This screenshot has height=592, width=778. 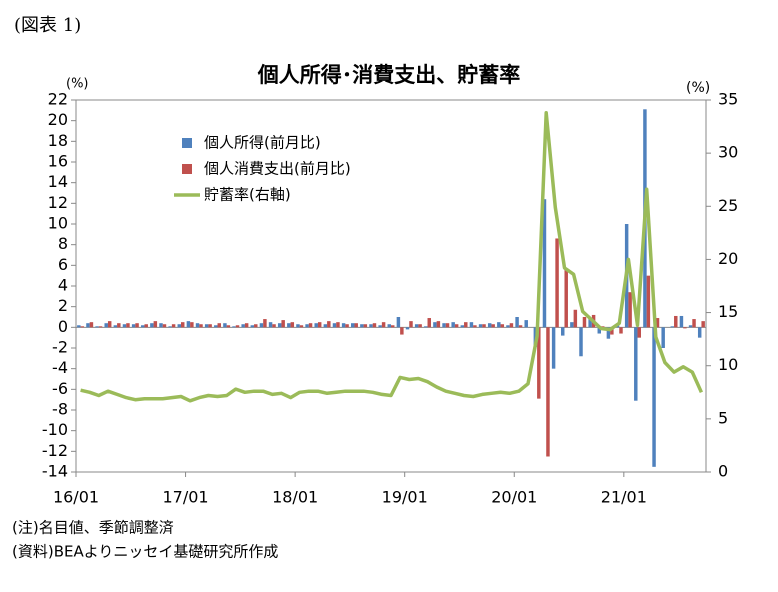 What do you see at coordinates (728, 258) in the screenshot?
I see `y2-tick-label: 20` at bounding box center [728, 258].